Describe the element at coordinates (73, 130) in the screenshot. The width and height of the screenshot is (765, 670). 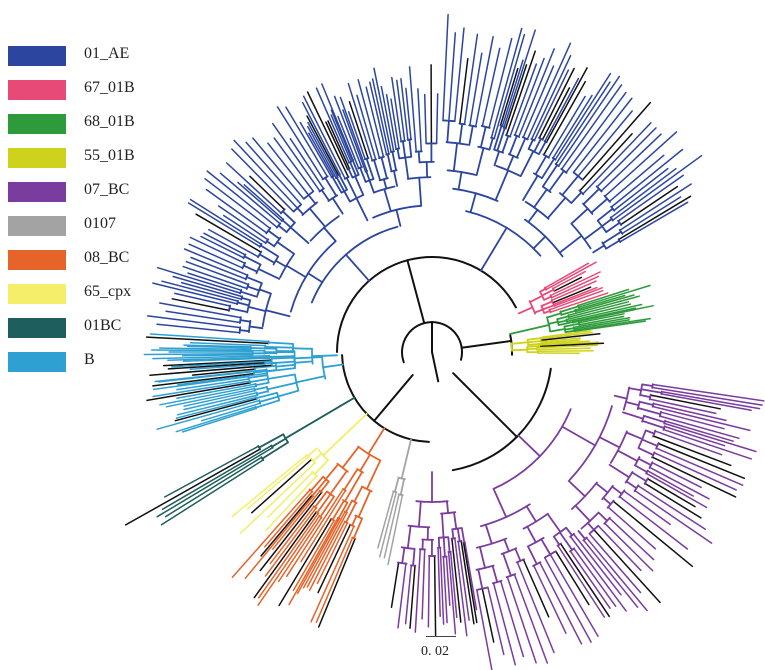
I see `legend-item-68-01b: 68_01B` at that location.